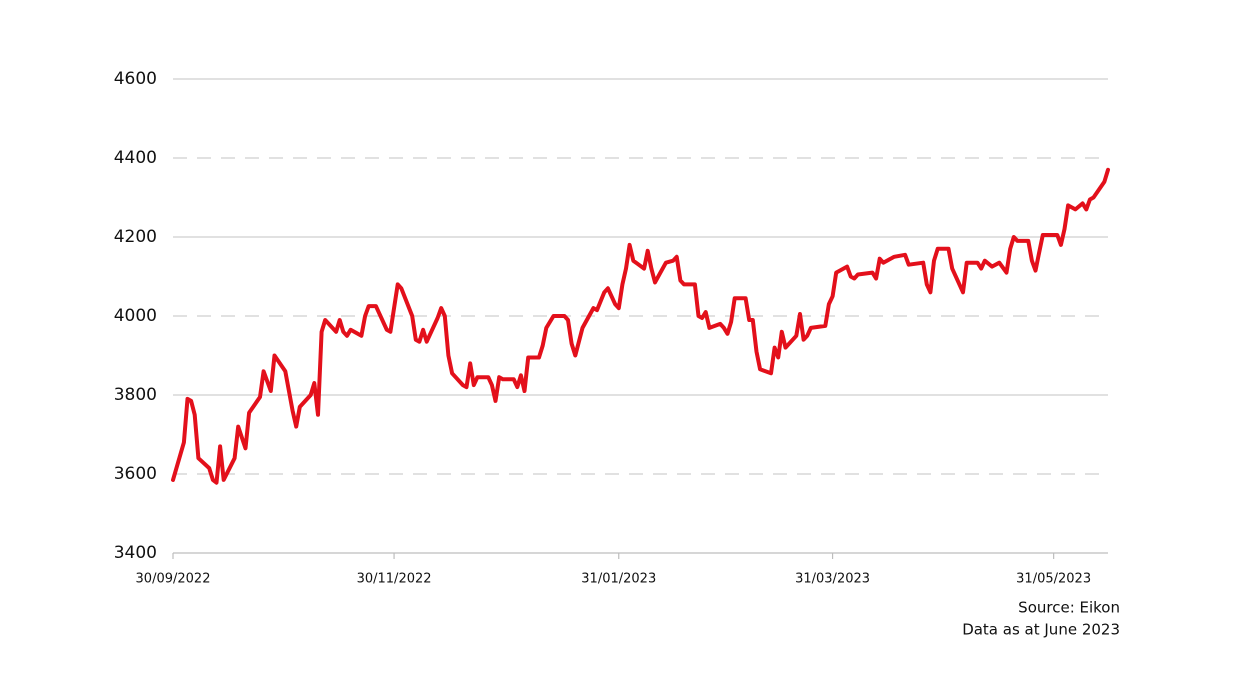 This screenshot has width=1240, height=678. I want to click on y-tick-label: 3600, so click(135, 474).